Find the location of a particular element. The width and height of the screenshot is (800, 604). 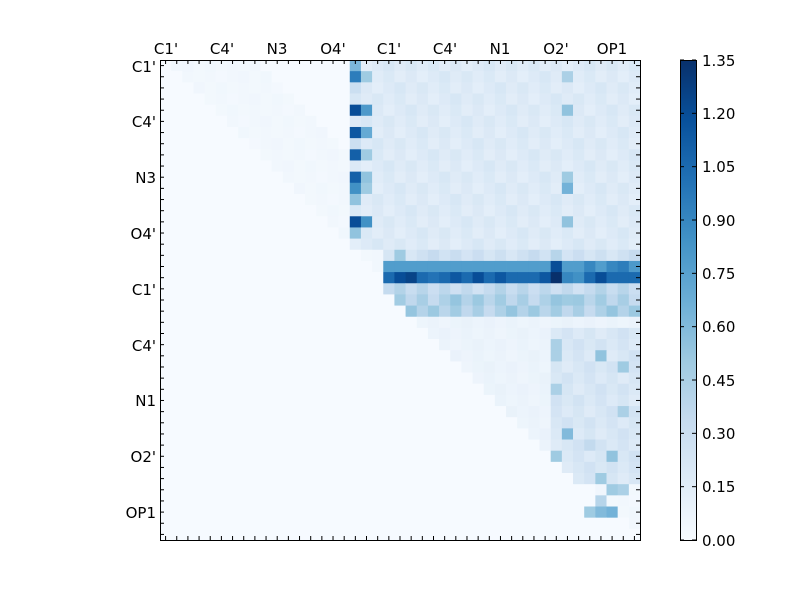

x-tick-label: N3 is located at coordinates (277, 49).